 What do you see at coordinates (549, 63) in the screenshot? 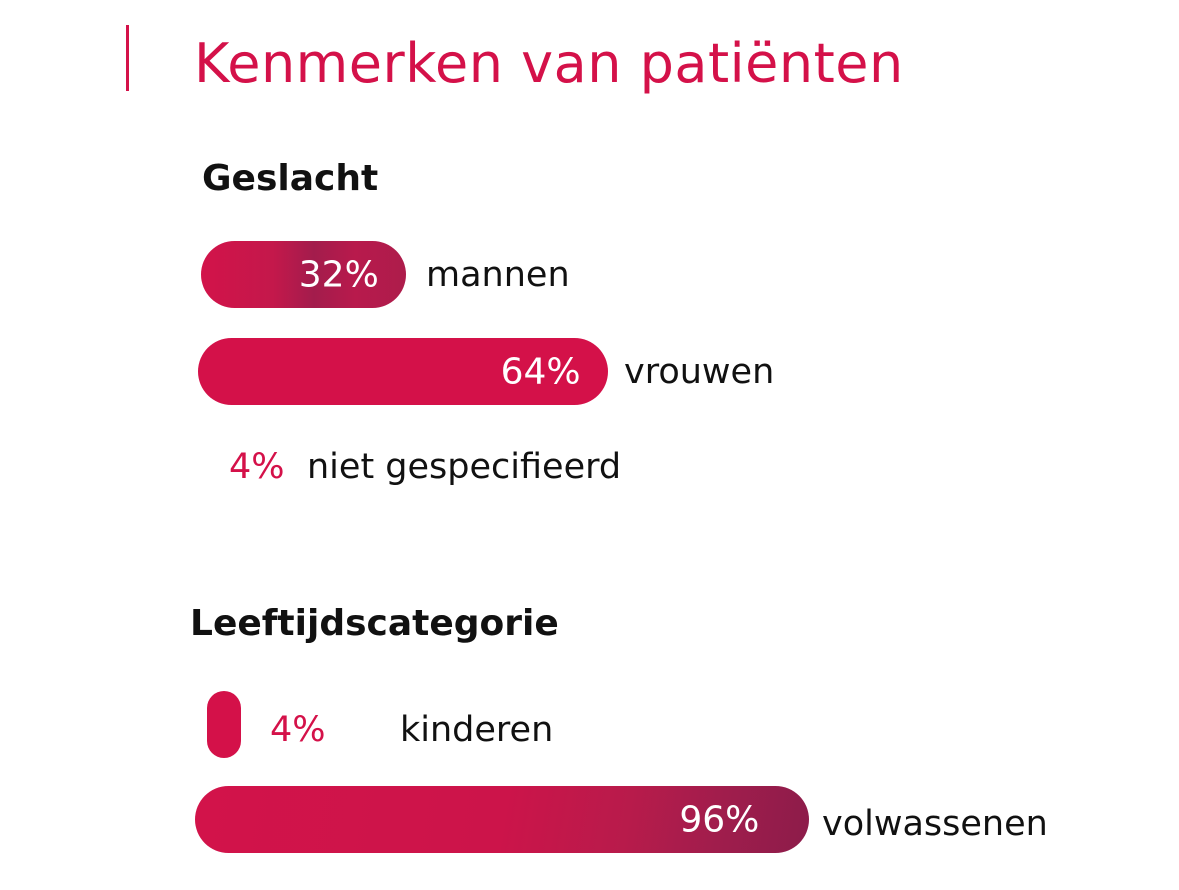
I see `page-title: Kenmerken van patiënten` at bounding box center [549, 63].